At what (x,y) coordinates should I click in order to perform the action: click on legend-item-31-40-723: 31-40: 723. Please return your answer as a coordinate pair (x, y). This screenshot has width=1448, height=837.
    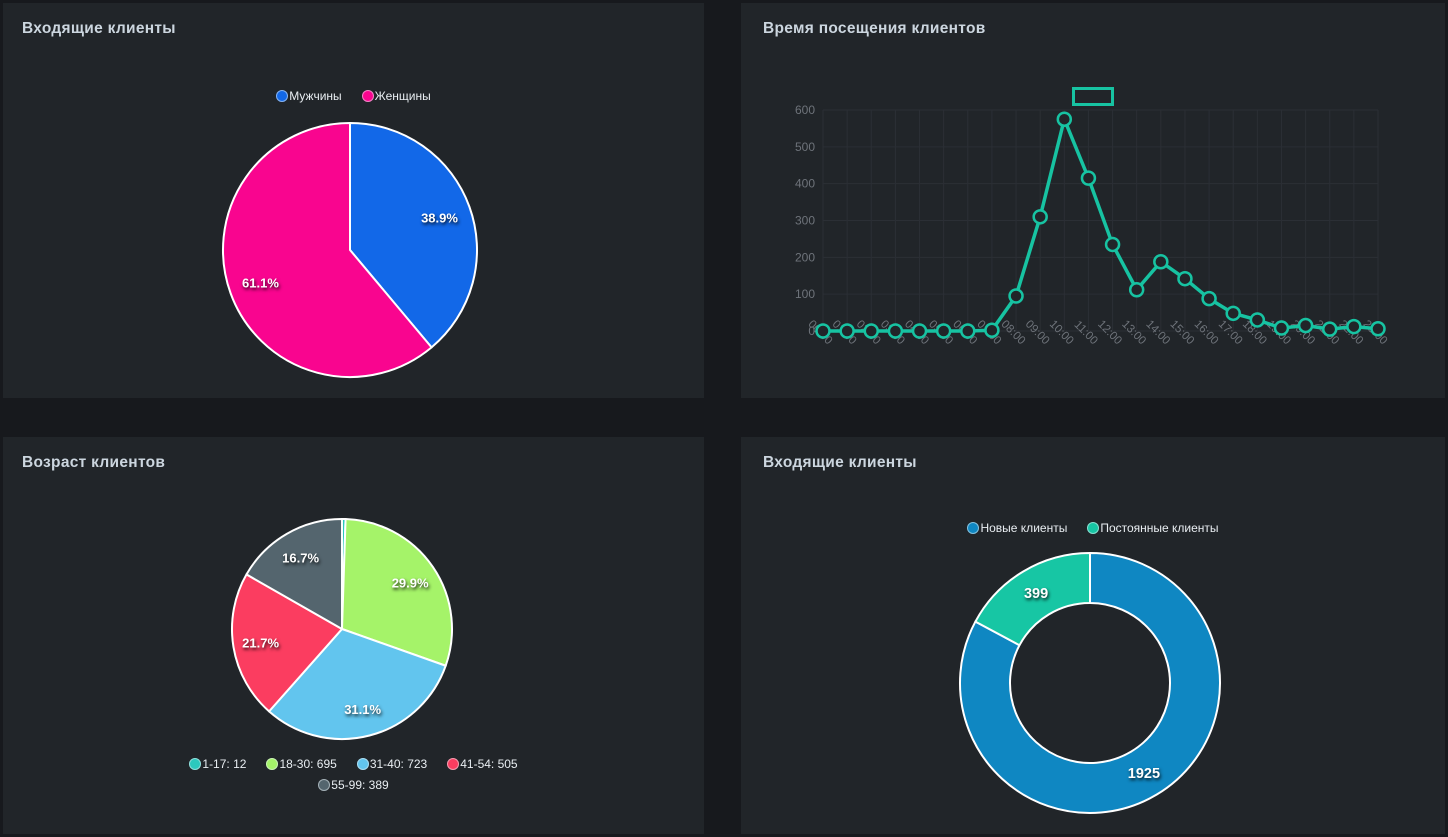
    Looking at the image, I should click on (392, 764).